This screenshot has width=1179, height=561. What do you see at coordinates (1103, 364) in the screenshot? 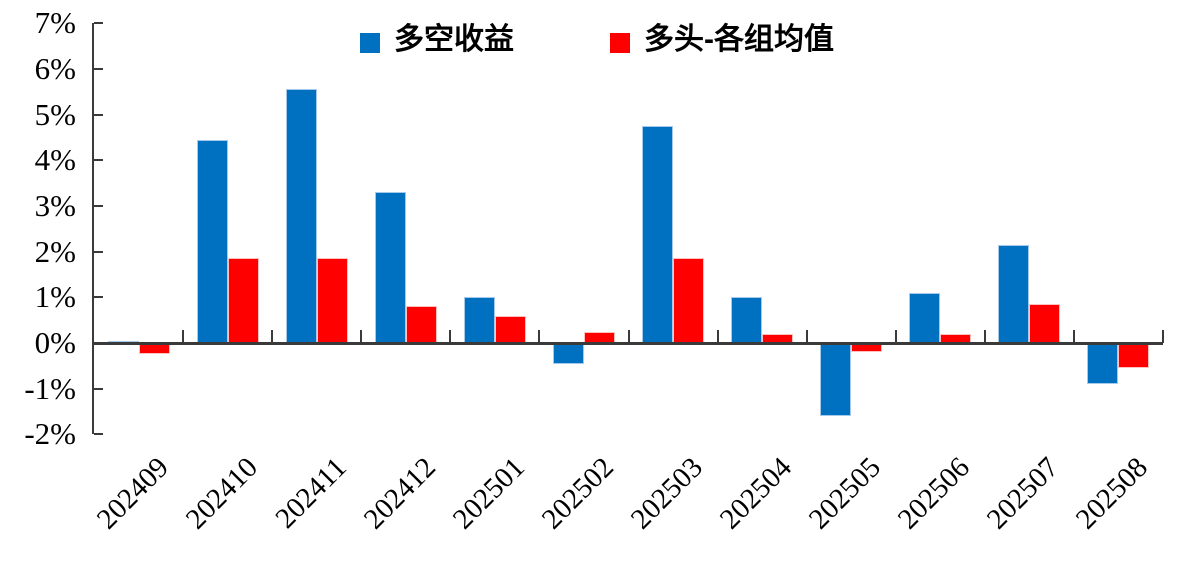
I see `bar-多空收益-202508` at bounding box center [1103, 364].